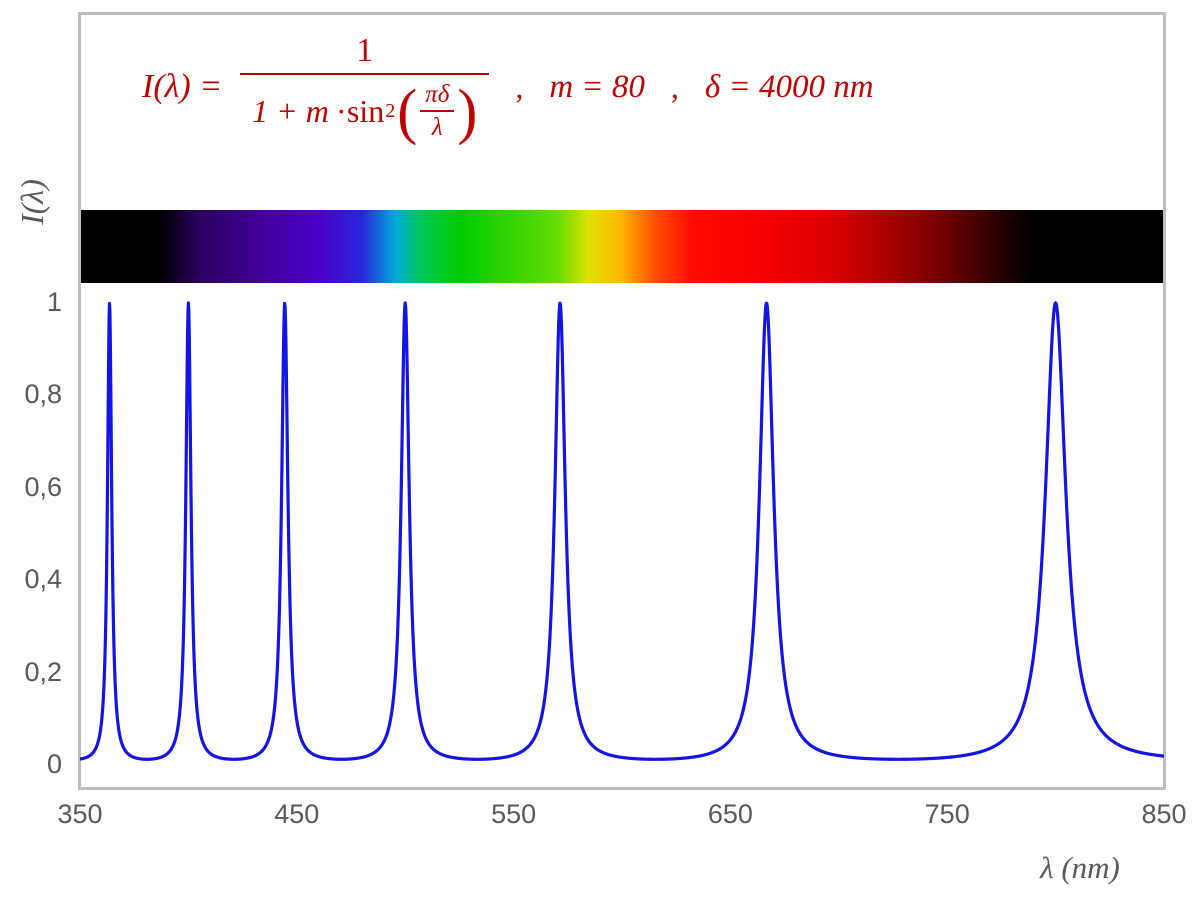  I want to click on formula-denominator: 1 + m · sin 2 ( πδ λ ), so click(365, 109).